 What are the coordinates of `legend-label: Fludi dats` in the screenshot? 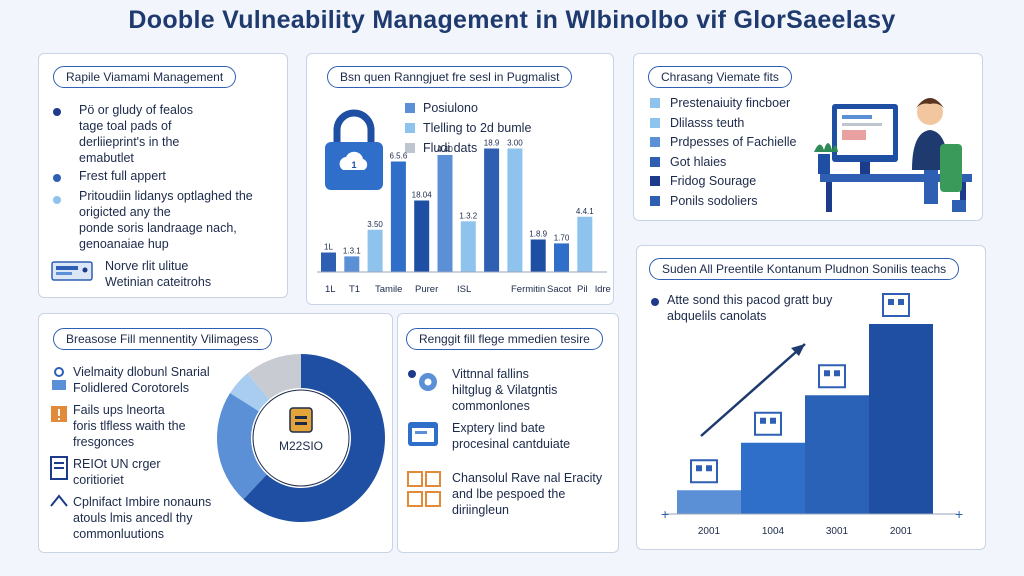 It's located at (450, 148).